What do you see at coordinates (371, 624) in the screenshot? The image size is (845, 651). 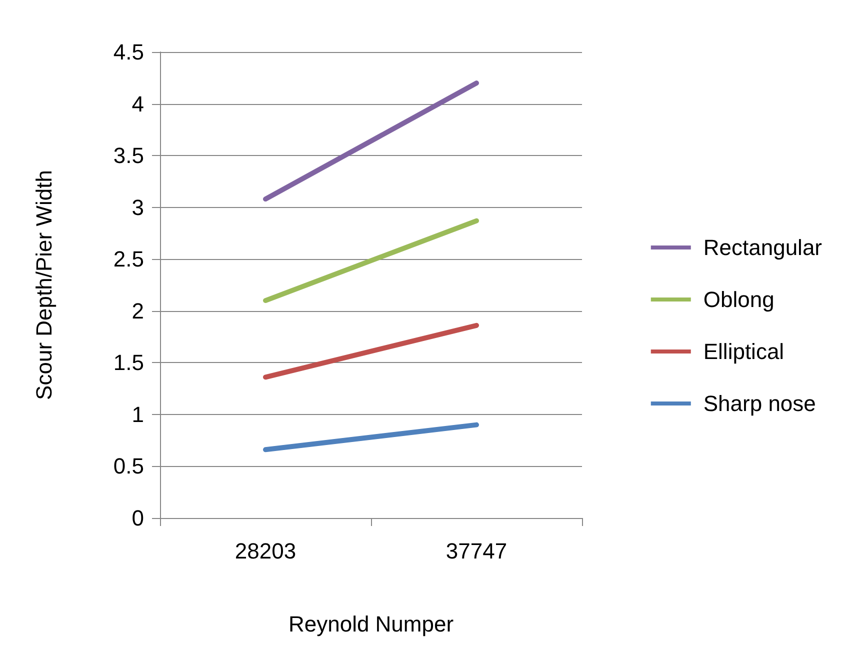 I see `x-axis-title: Reynold Numper` at bounding box center [371, 624].